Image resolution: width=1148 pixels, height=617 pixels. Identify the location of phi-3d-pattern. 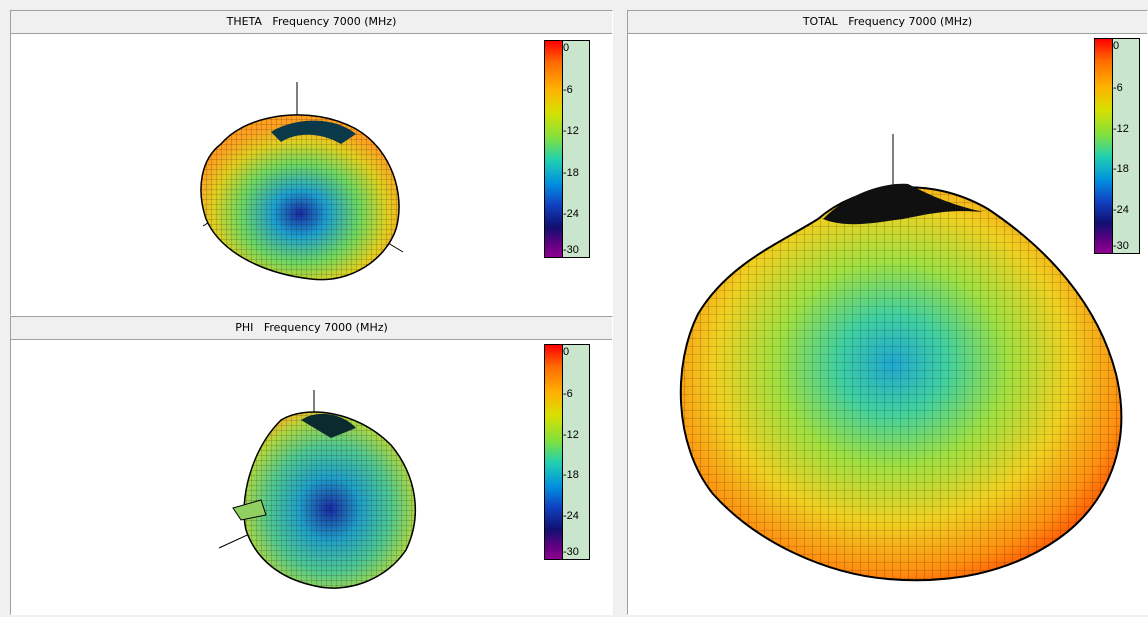
(317, 489).